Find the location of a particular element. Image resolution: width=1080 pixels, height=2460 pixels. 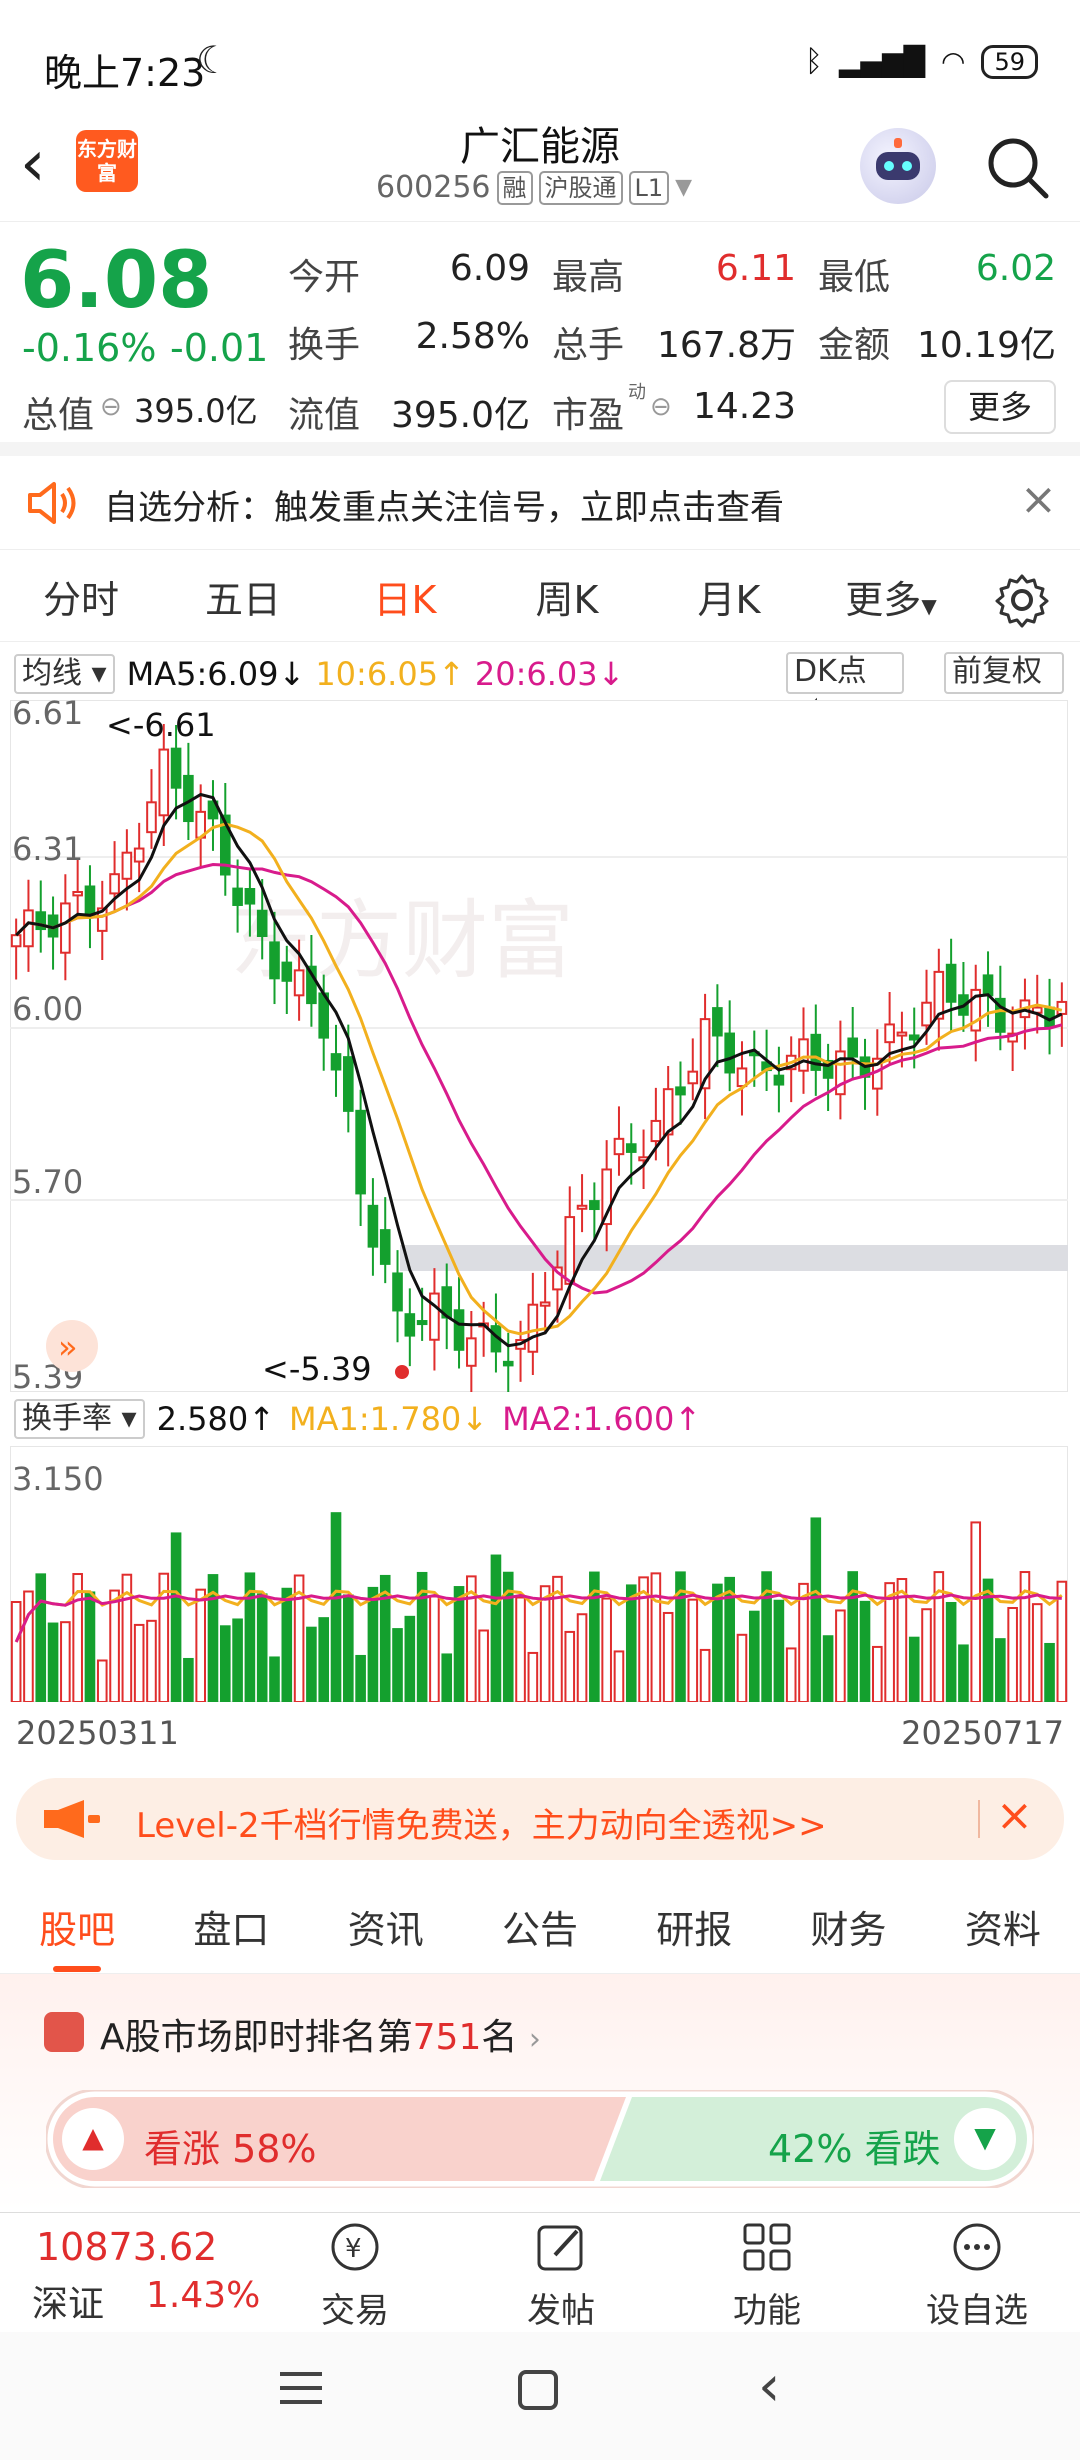

menu-icon is located at coordinates (301, 2388).